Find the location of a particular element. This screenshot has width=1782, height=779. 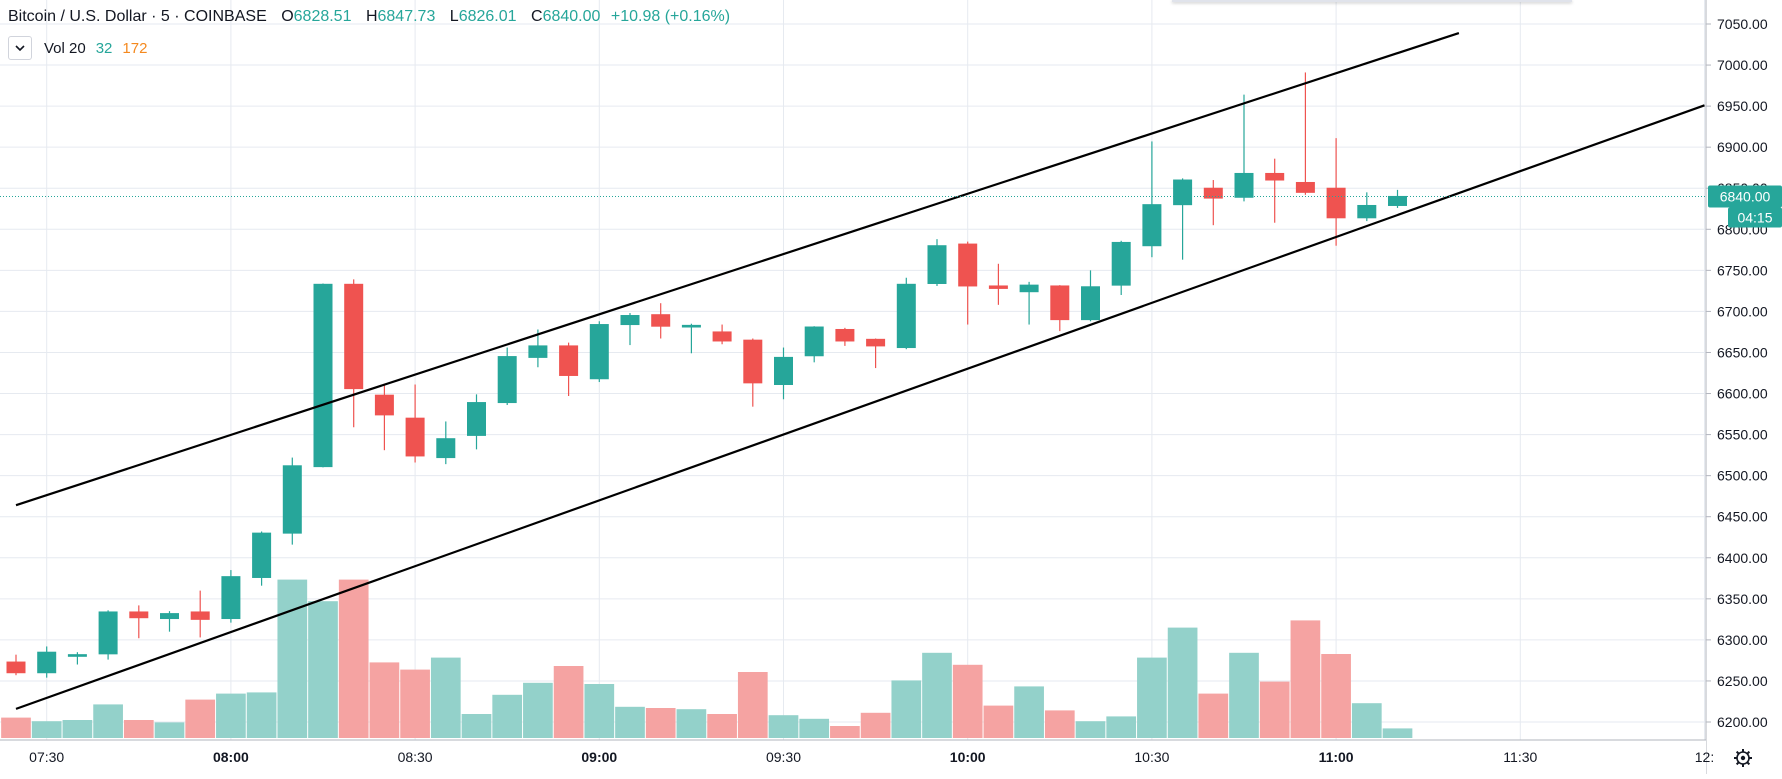

volume-legend: Vol 20 32 172 is located at coordinates (77, 48).